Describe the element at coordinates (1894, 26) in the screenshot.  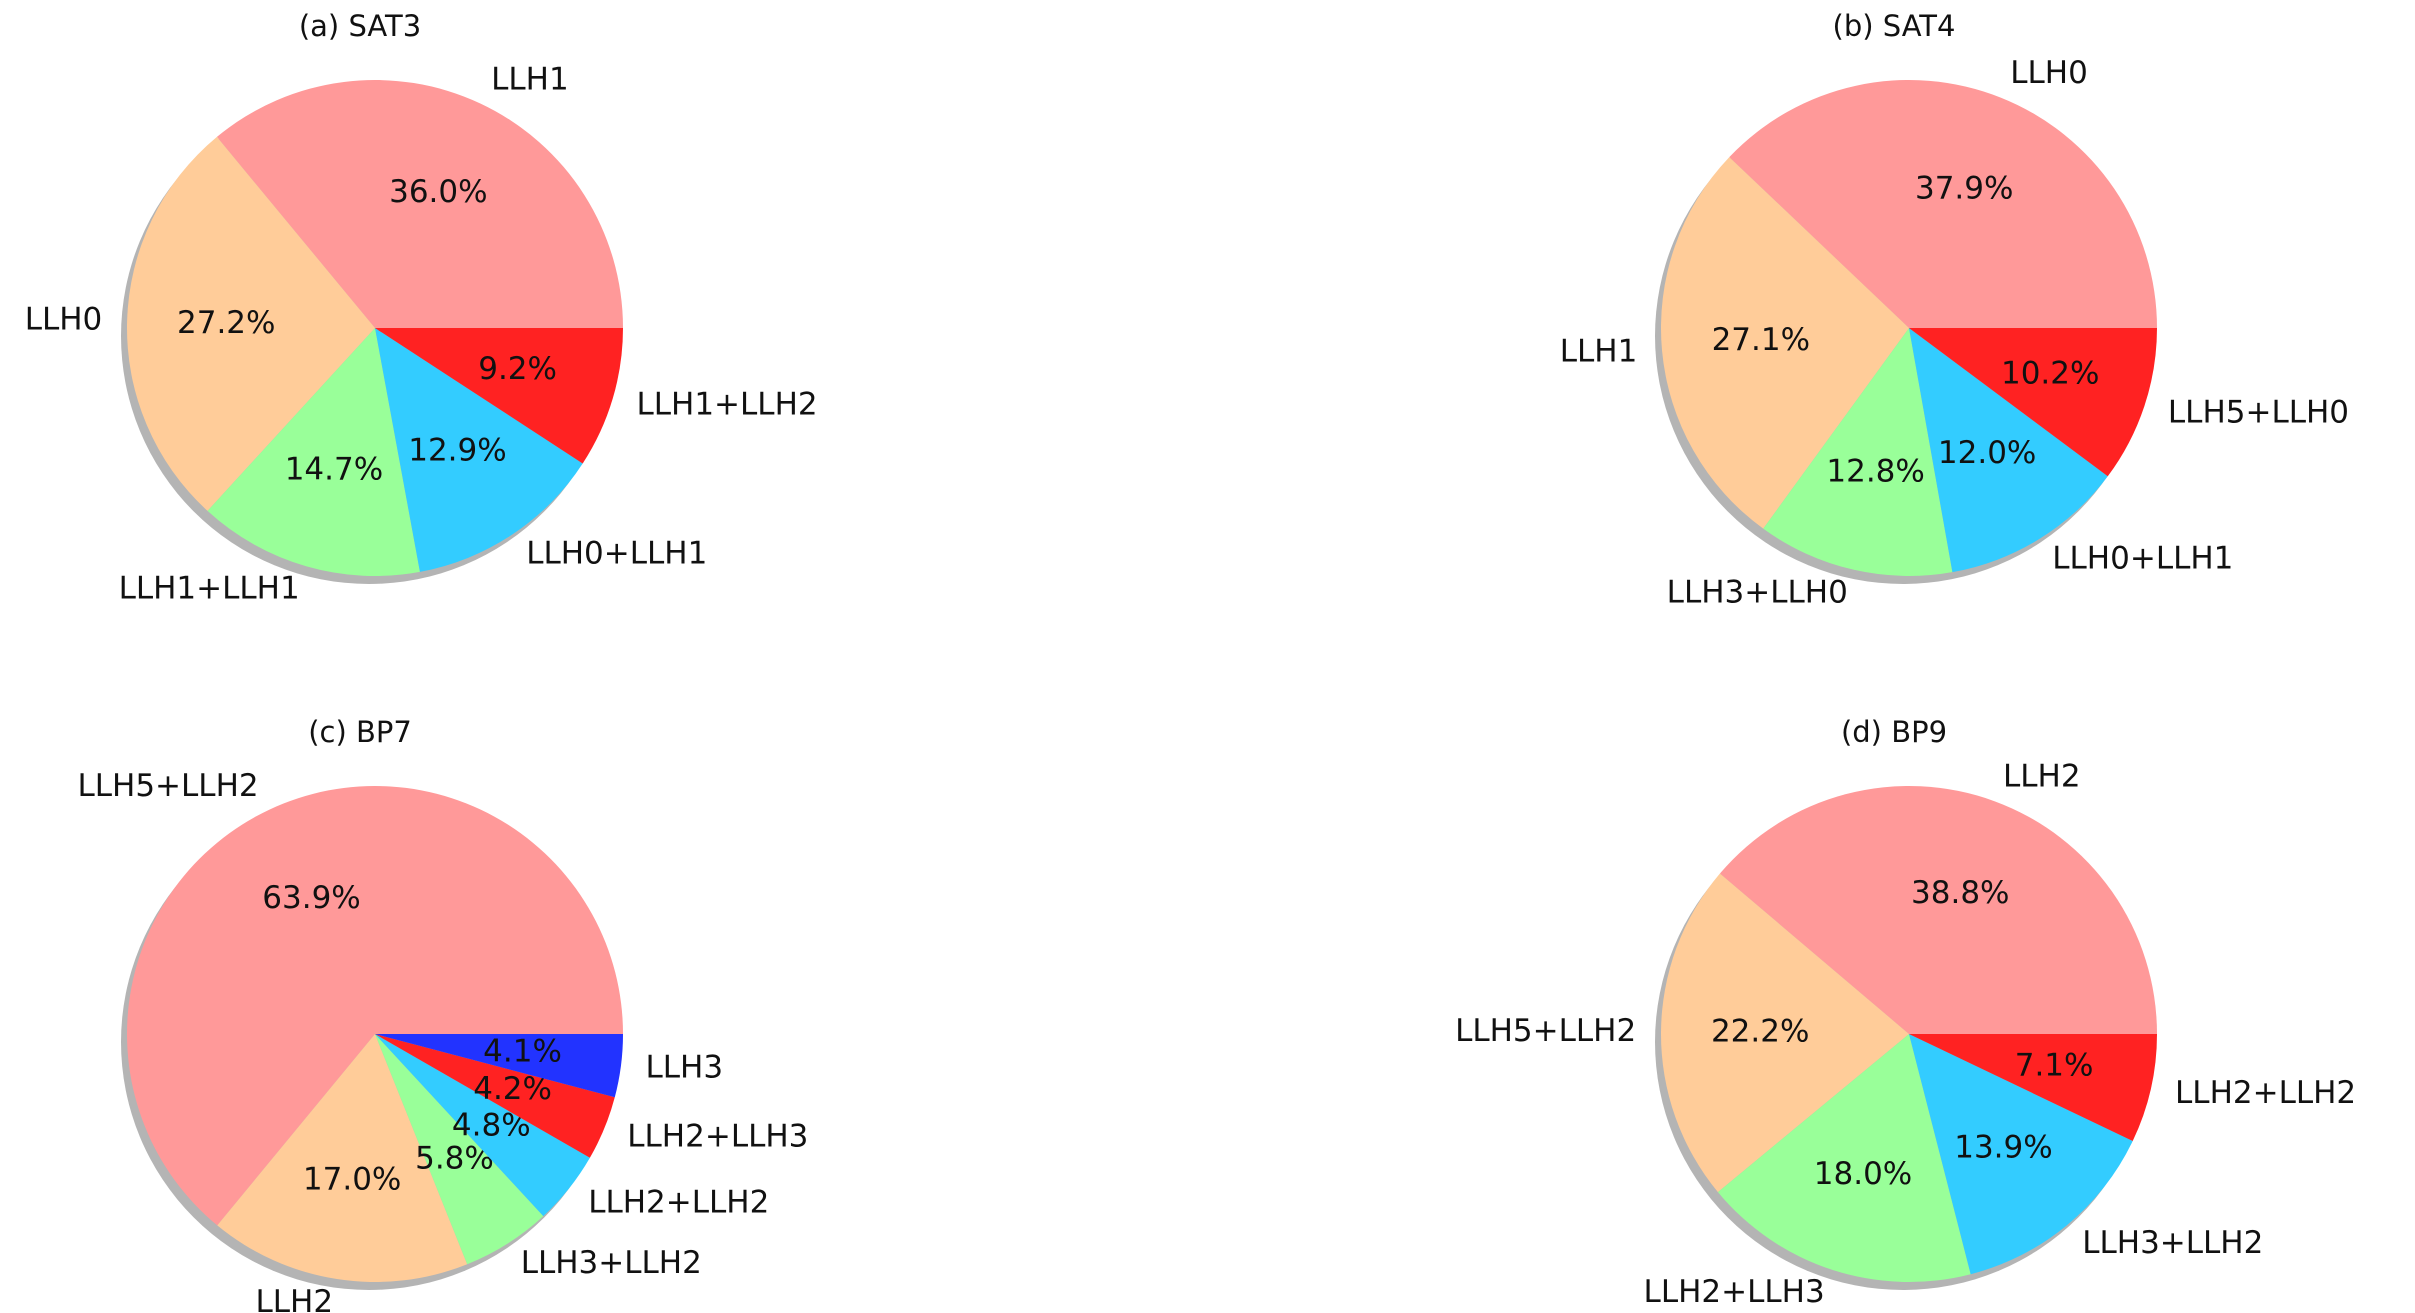
I see `chart-title: (b) SAT4` at that location.